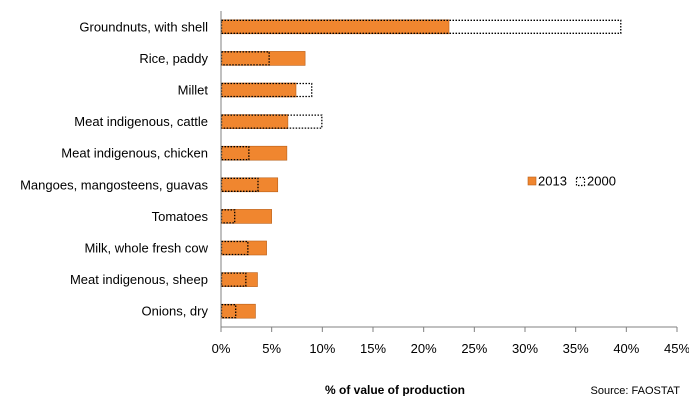  What do you see at coordinates (221, 348) in the screenshot?
I see `x-tick-label: 0%` at bounding box center [221, 348].